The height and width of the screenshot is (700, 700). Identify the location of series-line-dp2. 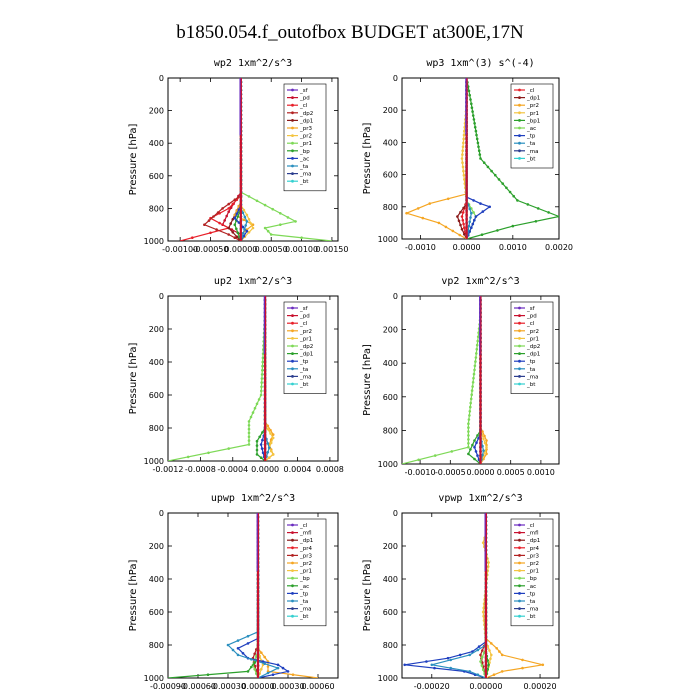
(217, 378).